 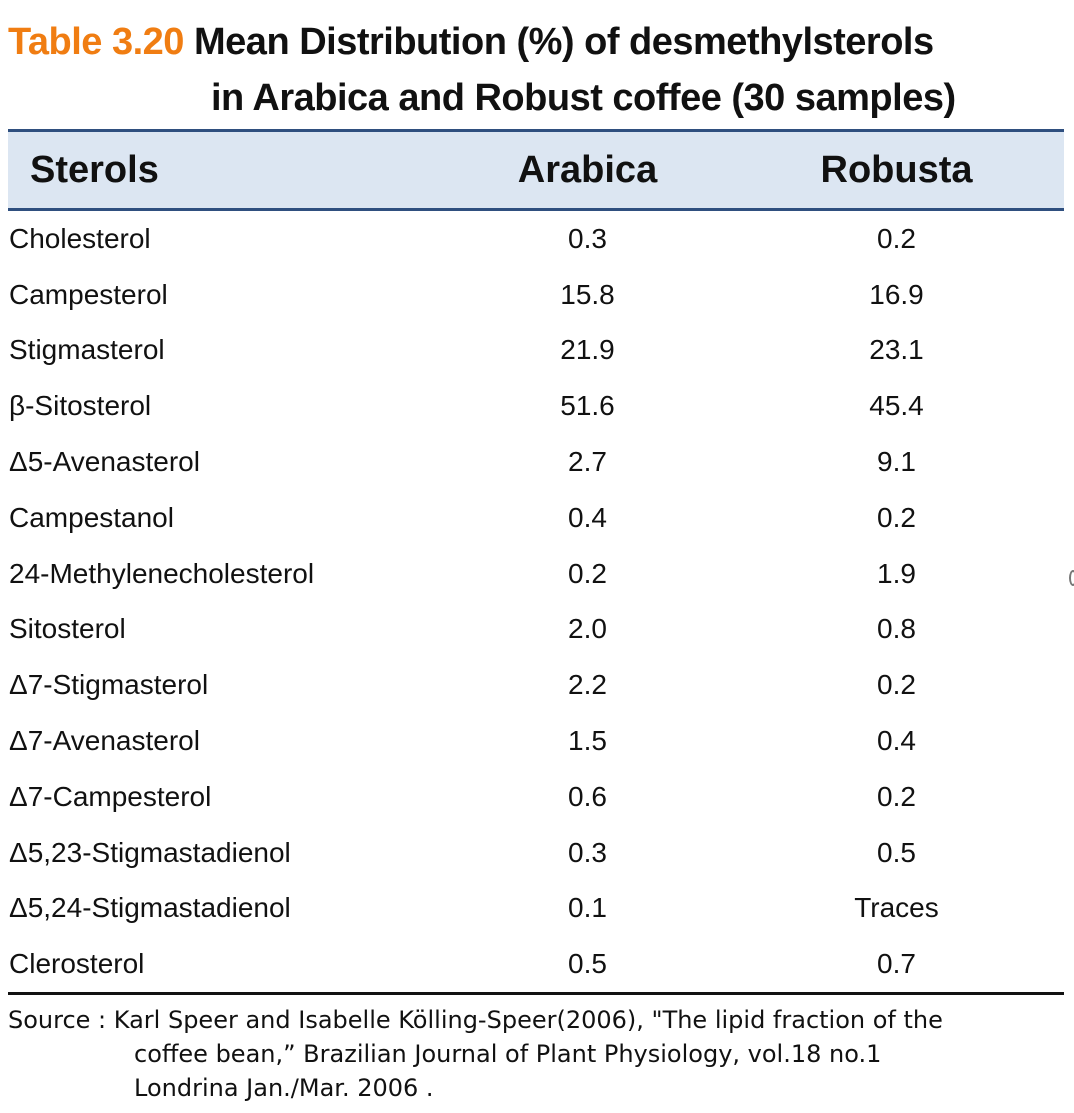 I want to click on table-row: Clerosterol 0.5 0.7, so click(x=536, y=966).